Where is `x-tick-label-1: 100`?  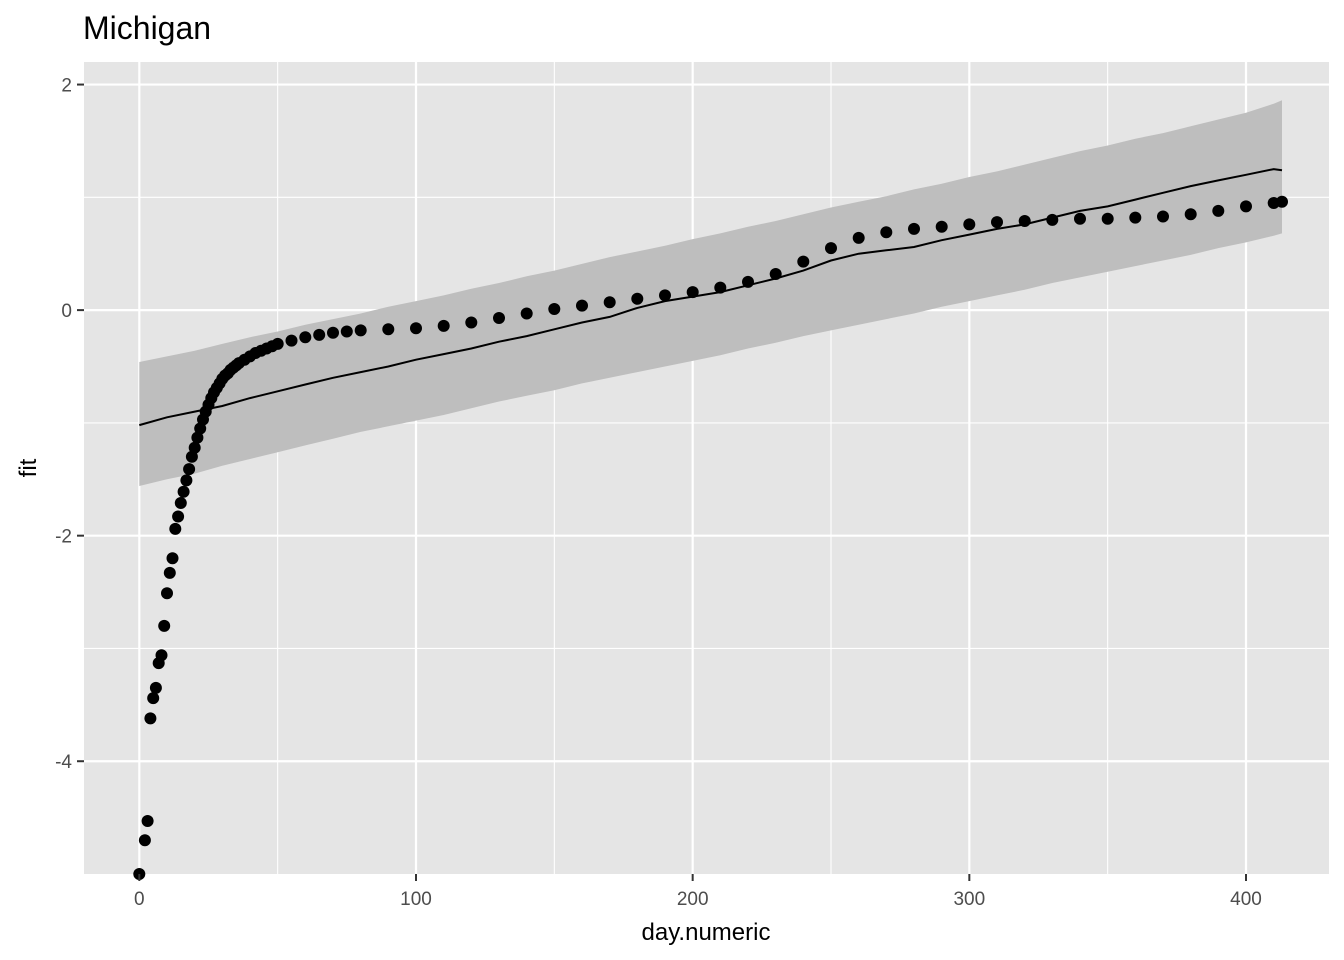 x-tick-label-1: 100 is located at coordinates (416, 899).